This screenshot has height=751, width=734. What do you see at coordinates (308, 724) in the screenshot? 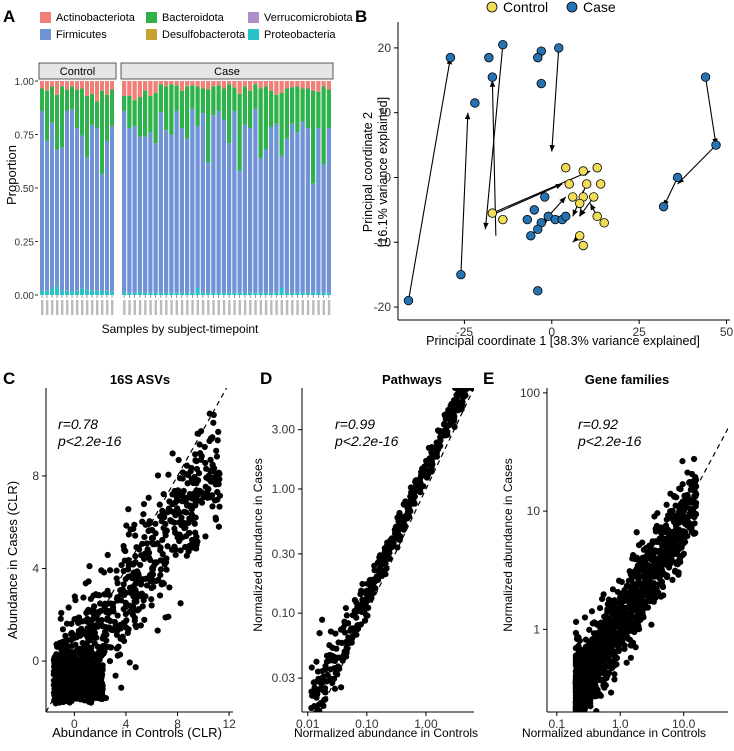
I see `x-tick-label: 0.01` at bounding box center [308, 724].